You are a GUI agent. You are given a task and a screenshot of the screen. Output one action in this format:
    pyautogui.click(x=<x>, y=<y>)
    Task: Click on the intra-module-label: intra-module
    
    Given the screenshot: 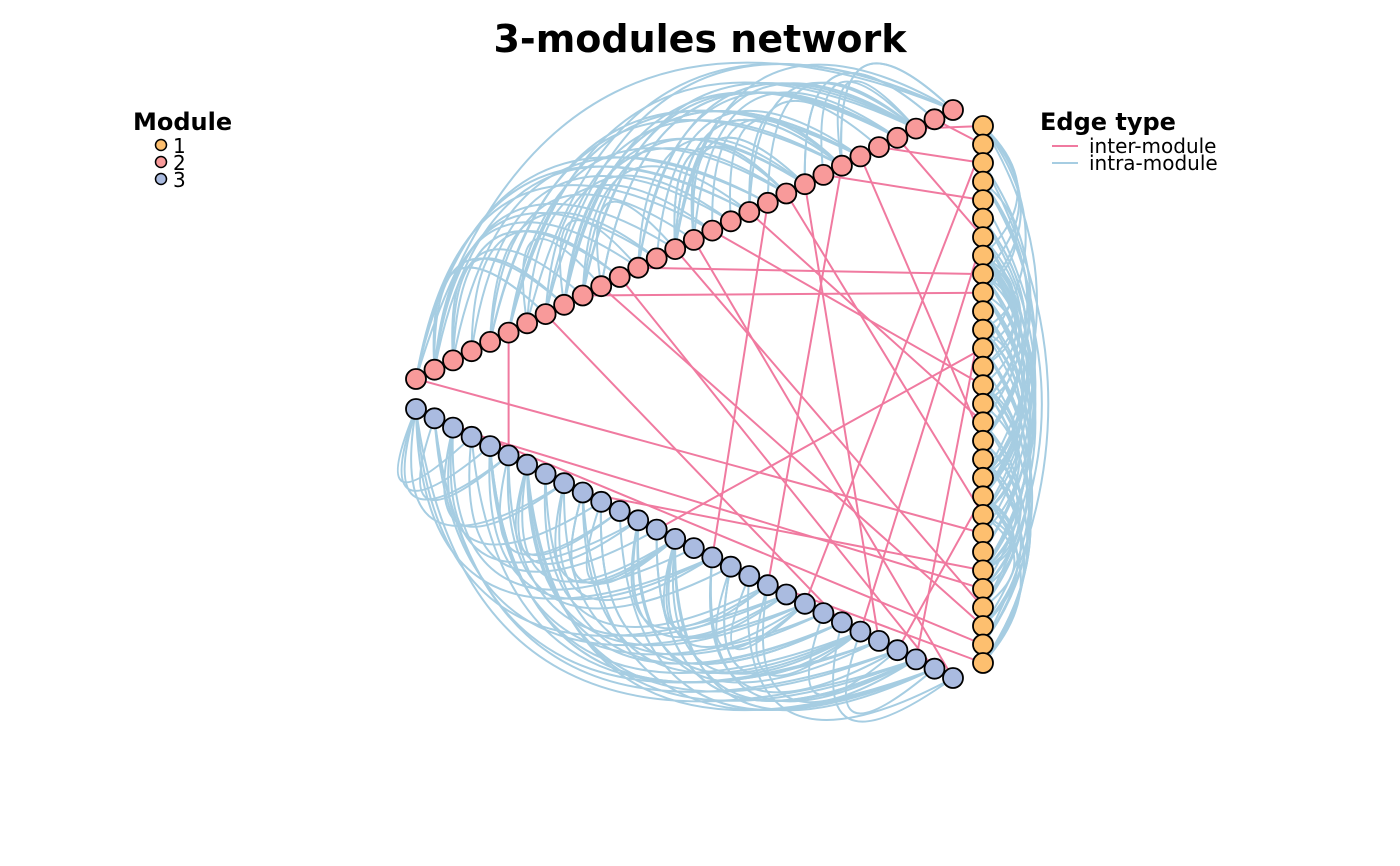 What is the action you would take?
    pyautogui.click(x=1153, y=163)
    